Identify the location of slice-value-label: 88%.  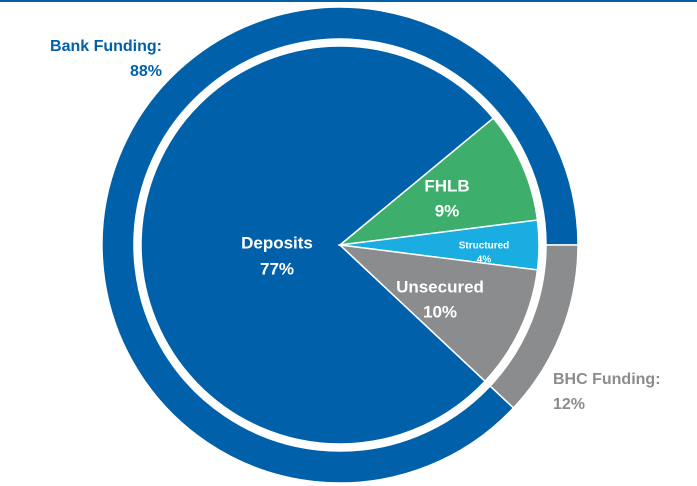
(146, 71).